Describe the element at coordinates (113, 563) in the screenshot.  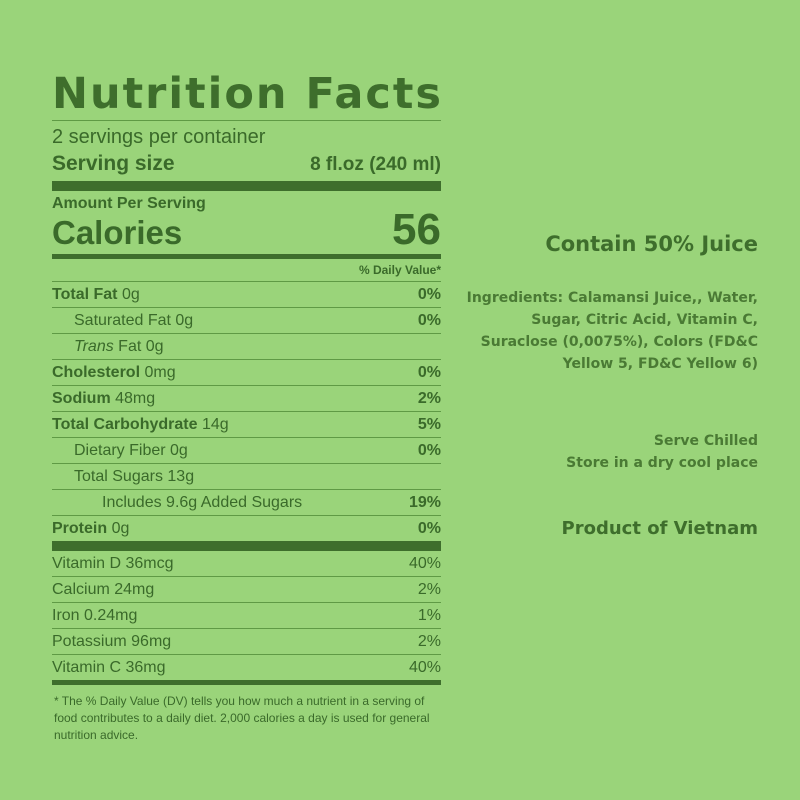
I see `vitamin-name: Vitamin D 36mcg` at that location.